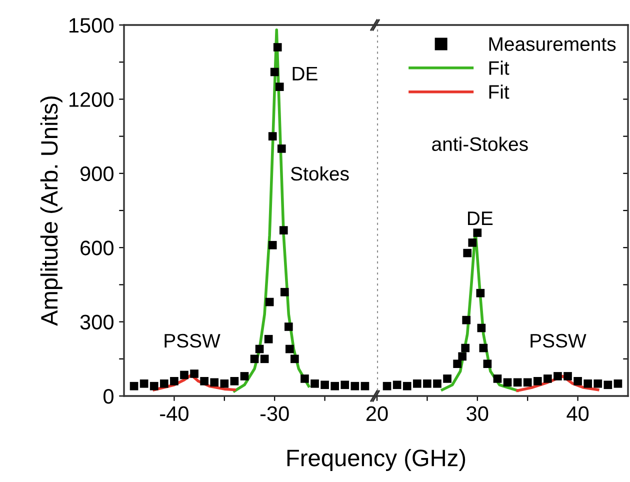 This screenshot has width=630, height=482. Describe the element at coordinates (109, 396) in the screenshot. I see `y-tick-label: 0` at that location.